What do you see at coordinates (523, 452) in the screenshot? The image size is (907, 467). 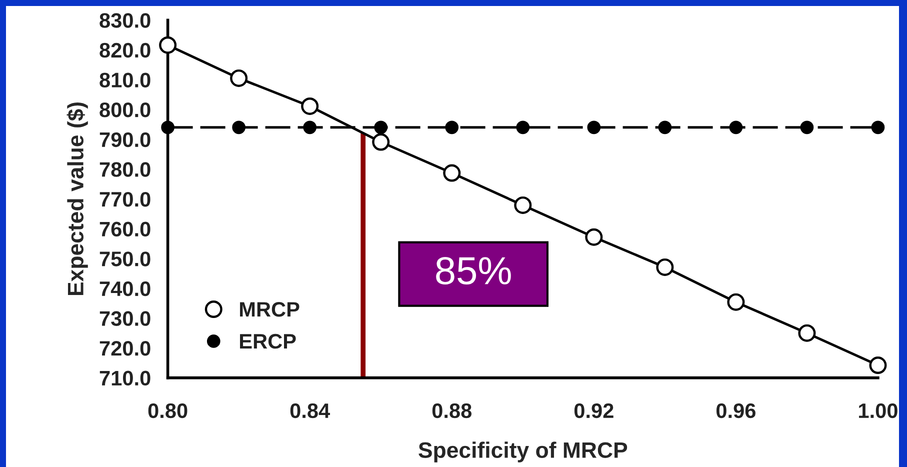 I see `x-axis-title: Specificity of MRCP` at bounding box center [523, 452].